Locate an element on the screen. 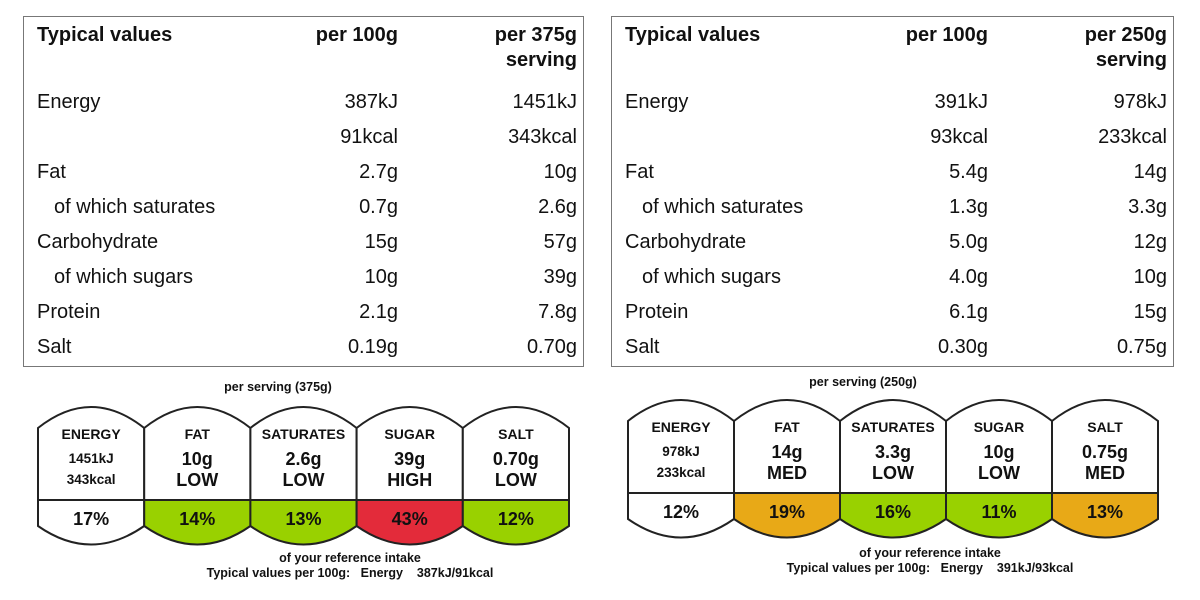 The image size is (1200, 600). value-per-100g: 5.4g is located at coordinates (968, 172).